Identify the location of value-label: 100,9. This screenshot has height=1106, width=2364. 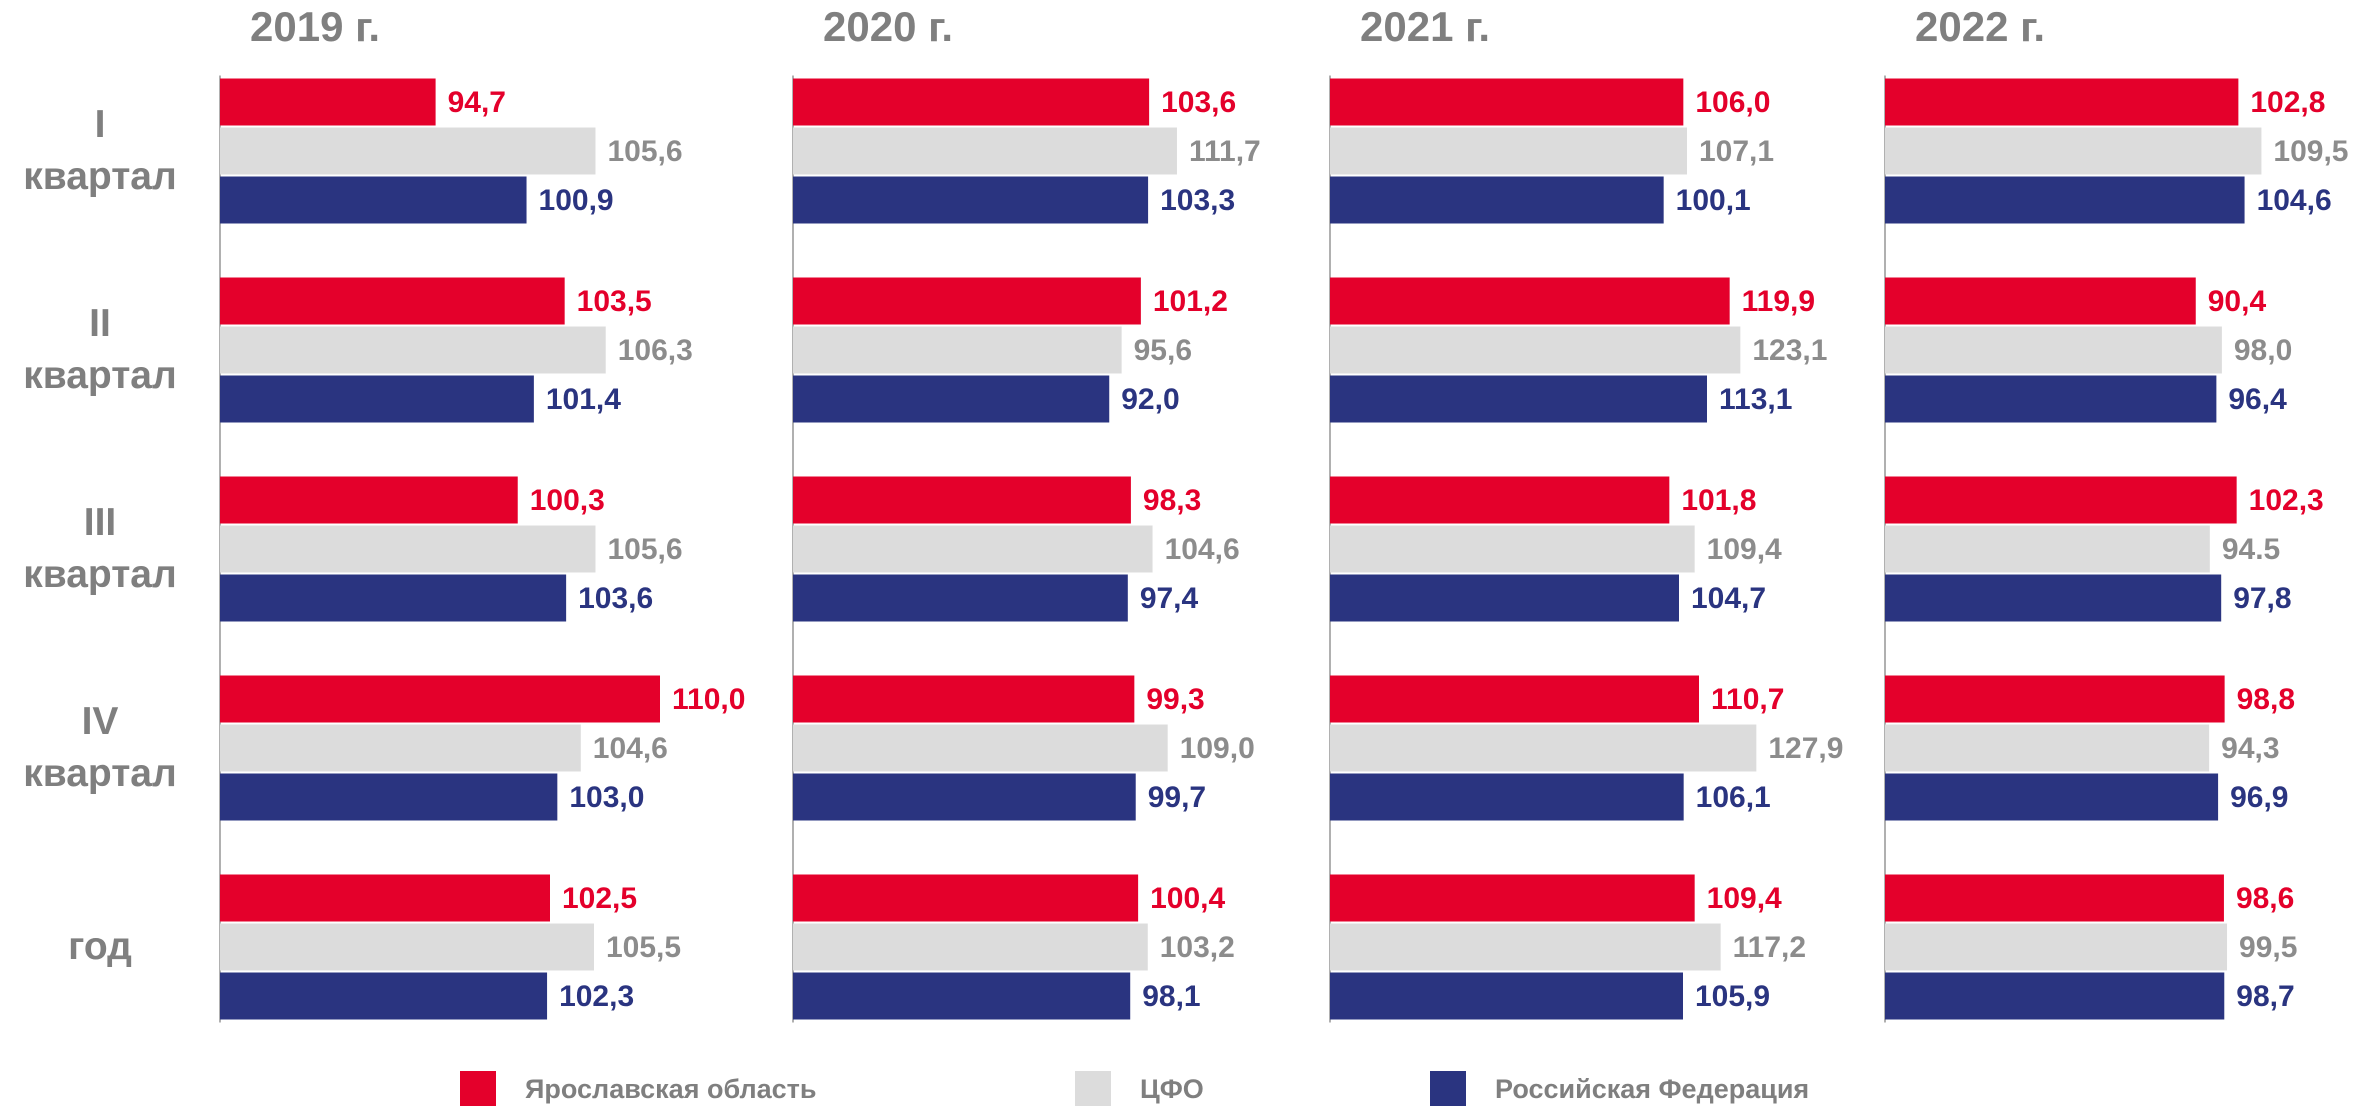
(576, 200).